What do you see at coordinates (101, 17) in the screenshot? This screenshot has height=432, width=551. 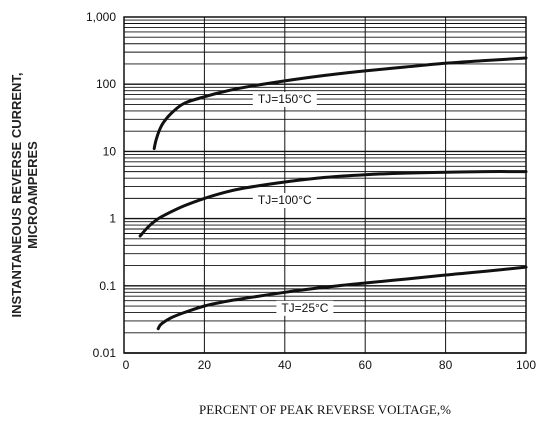 I see `y-tick-label: 1,000` at bounding box center [101, 17].